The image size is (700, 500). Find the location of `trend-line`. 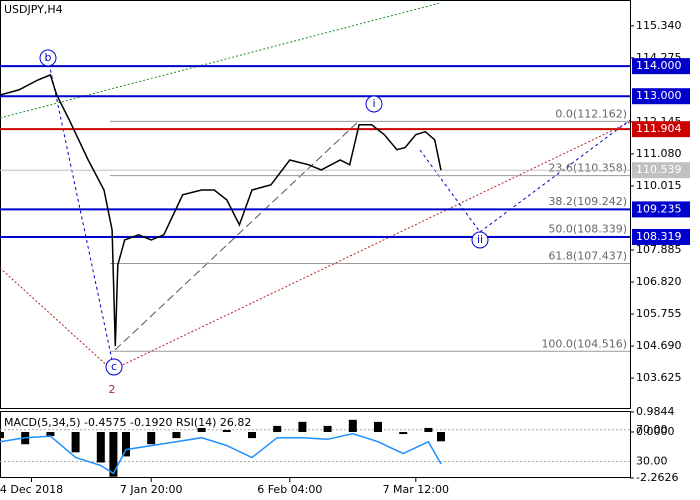

trend-line is located at coordinates (56, 319).